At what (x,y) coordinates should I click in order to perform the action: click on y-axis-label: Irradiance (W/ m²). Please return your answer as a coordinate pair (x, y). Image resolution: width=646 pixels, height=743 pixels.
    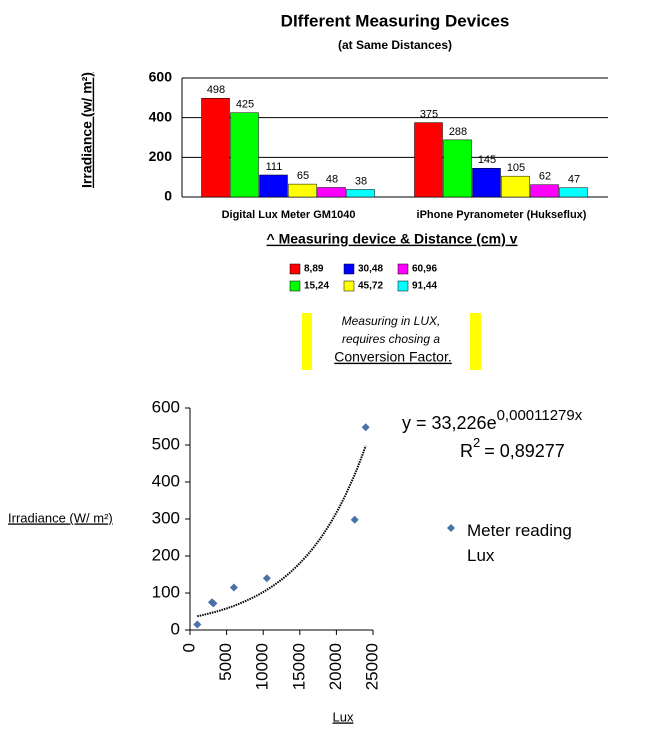
    Looking at the image, I should click on (60, 517).